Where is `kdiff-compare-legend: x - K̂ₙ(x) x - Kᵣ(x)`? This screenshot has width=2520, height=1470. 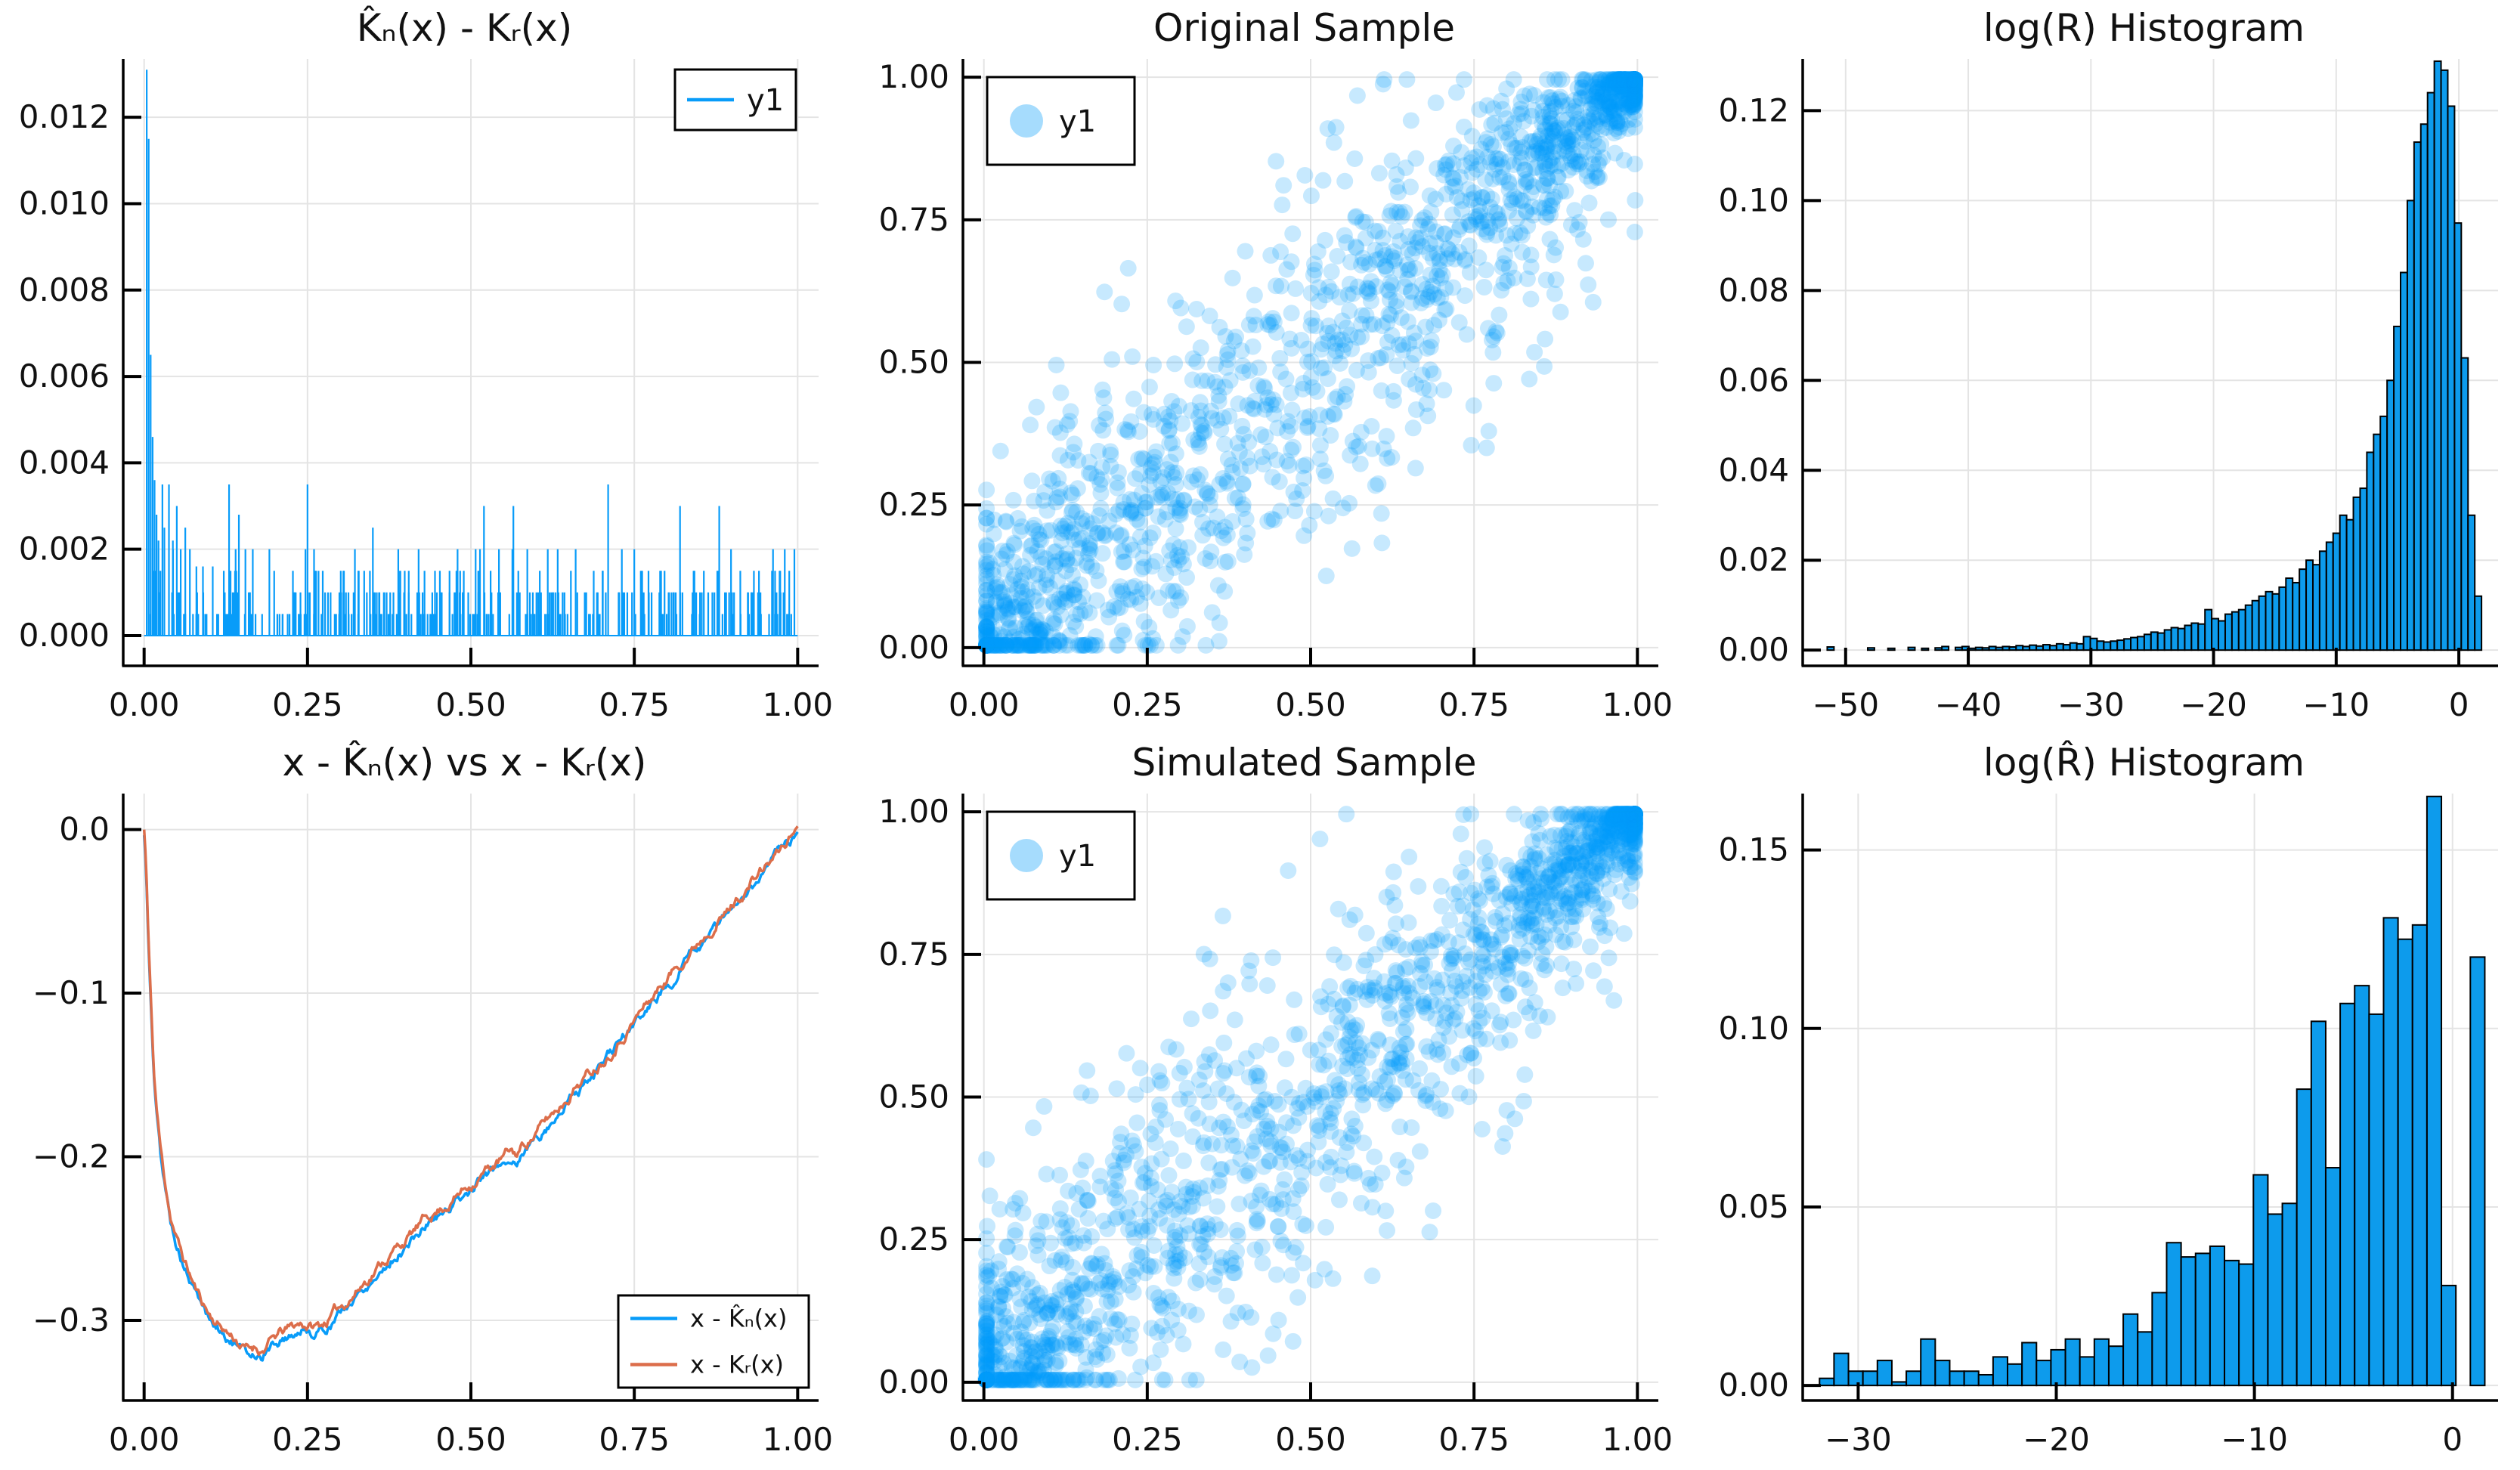
kdiff-compare-legend: x - K̂ₙ(x) x - Kᵣ(x) is located at coordinates (713, 1341).